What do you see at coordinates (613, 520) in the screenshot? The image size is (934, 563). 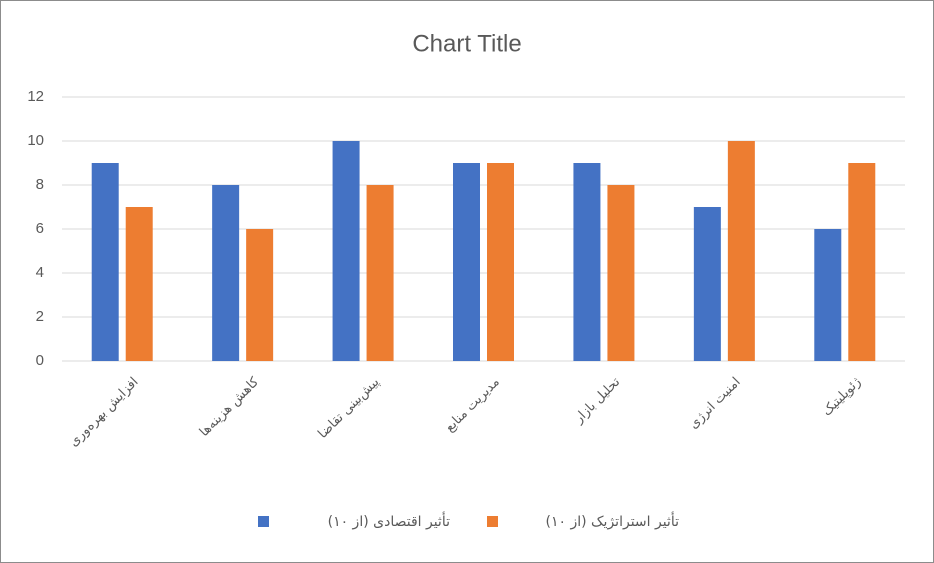 I see `legend-label: تأثیر استراتژیک (از ۱۰)` at bounding box center [613, 520].